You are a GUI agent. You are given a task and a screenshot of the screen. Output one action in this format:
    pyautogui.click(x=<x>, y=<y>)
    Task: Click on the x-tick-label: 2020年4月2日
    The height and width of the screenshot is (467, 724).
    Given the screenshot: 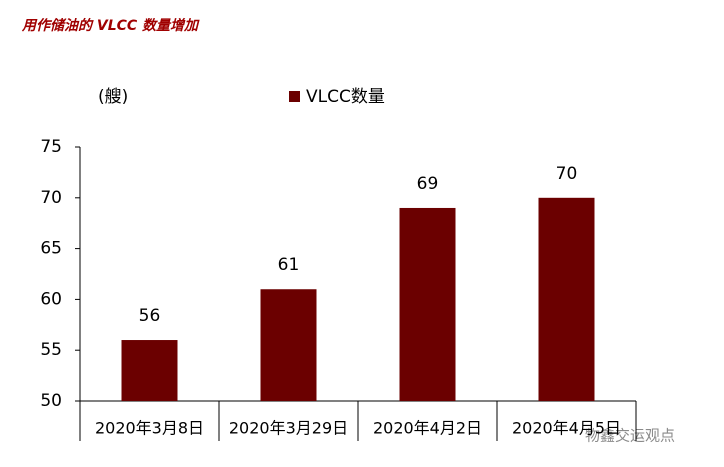 What is the action you would take?
    pyautogui.click(x=427, y=428)
    